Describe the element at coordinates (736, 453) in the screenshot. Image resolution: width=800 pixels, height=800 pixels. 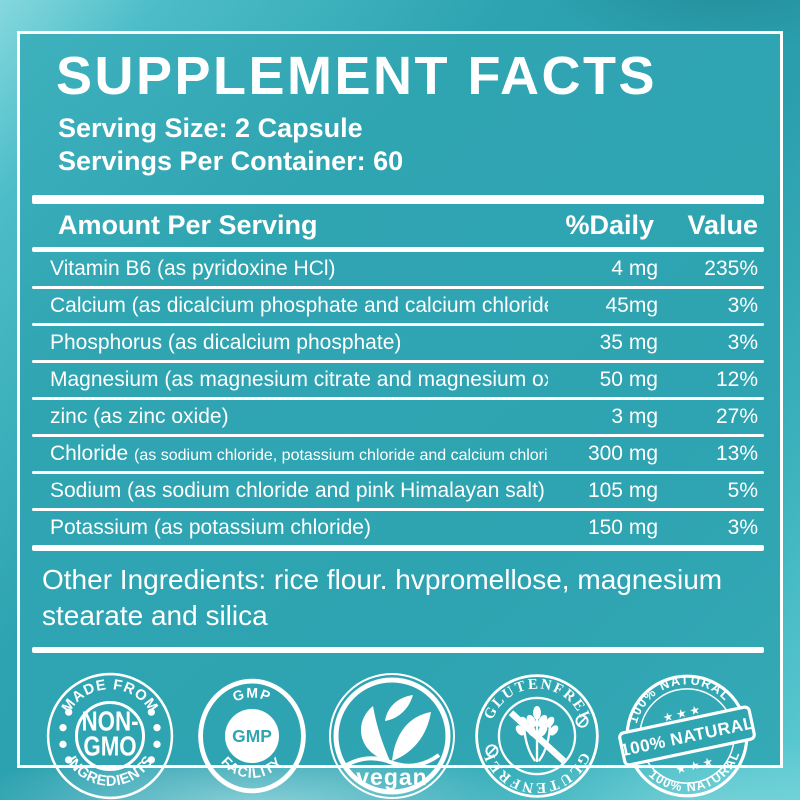
I see `row-daily-value: 13%` at that location.